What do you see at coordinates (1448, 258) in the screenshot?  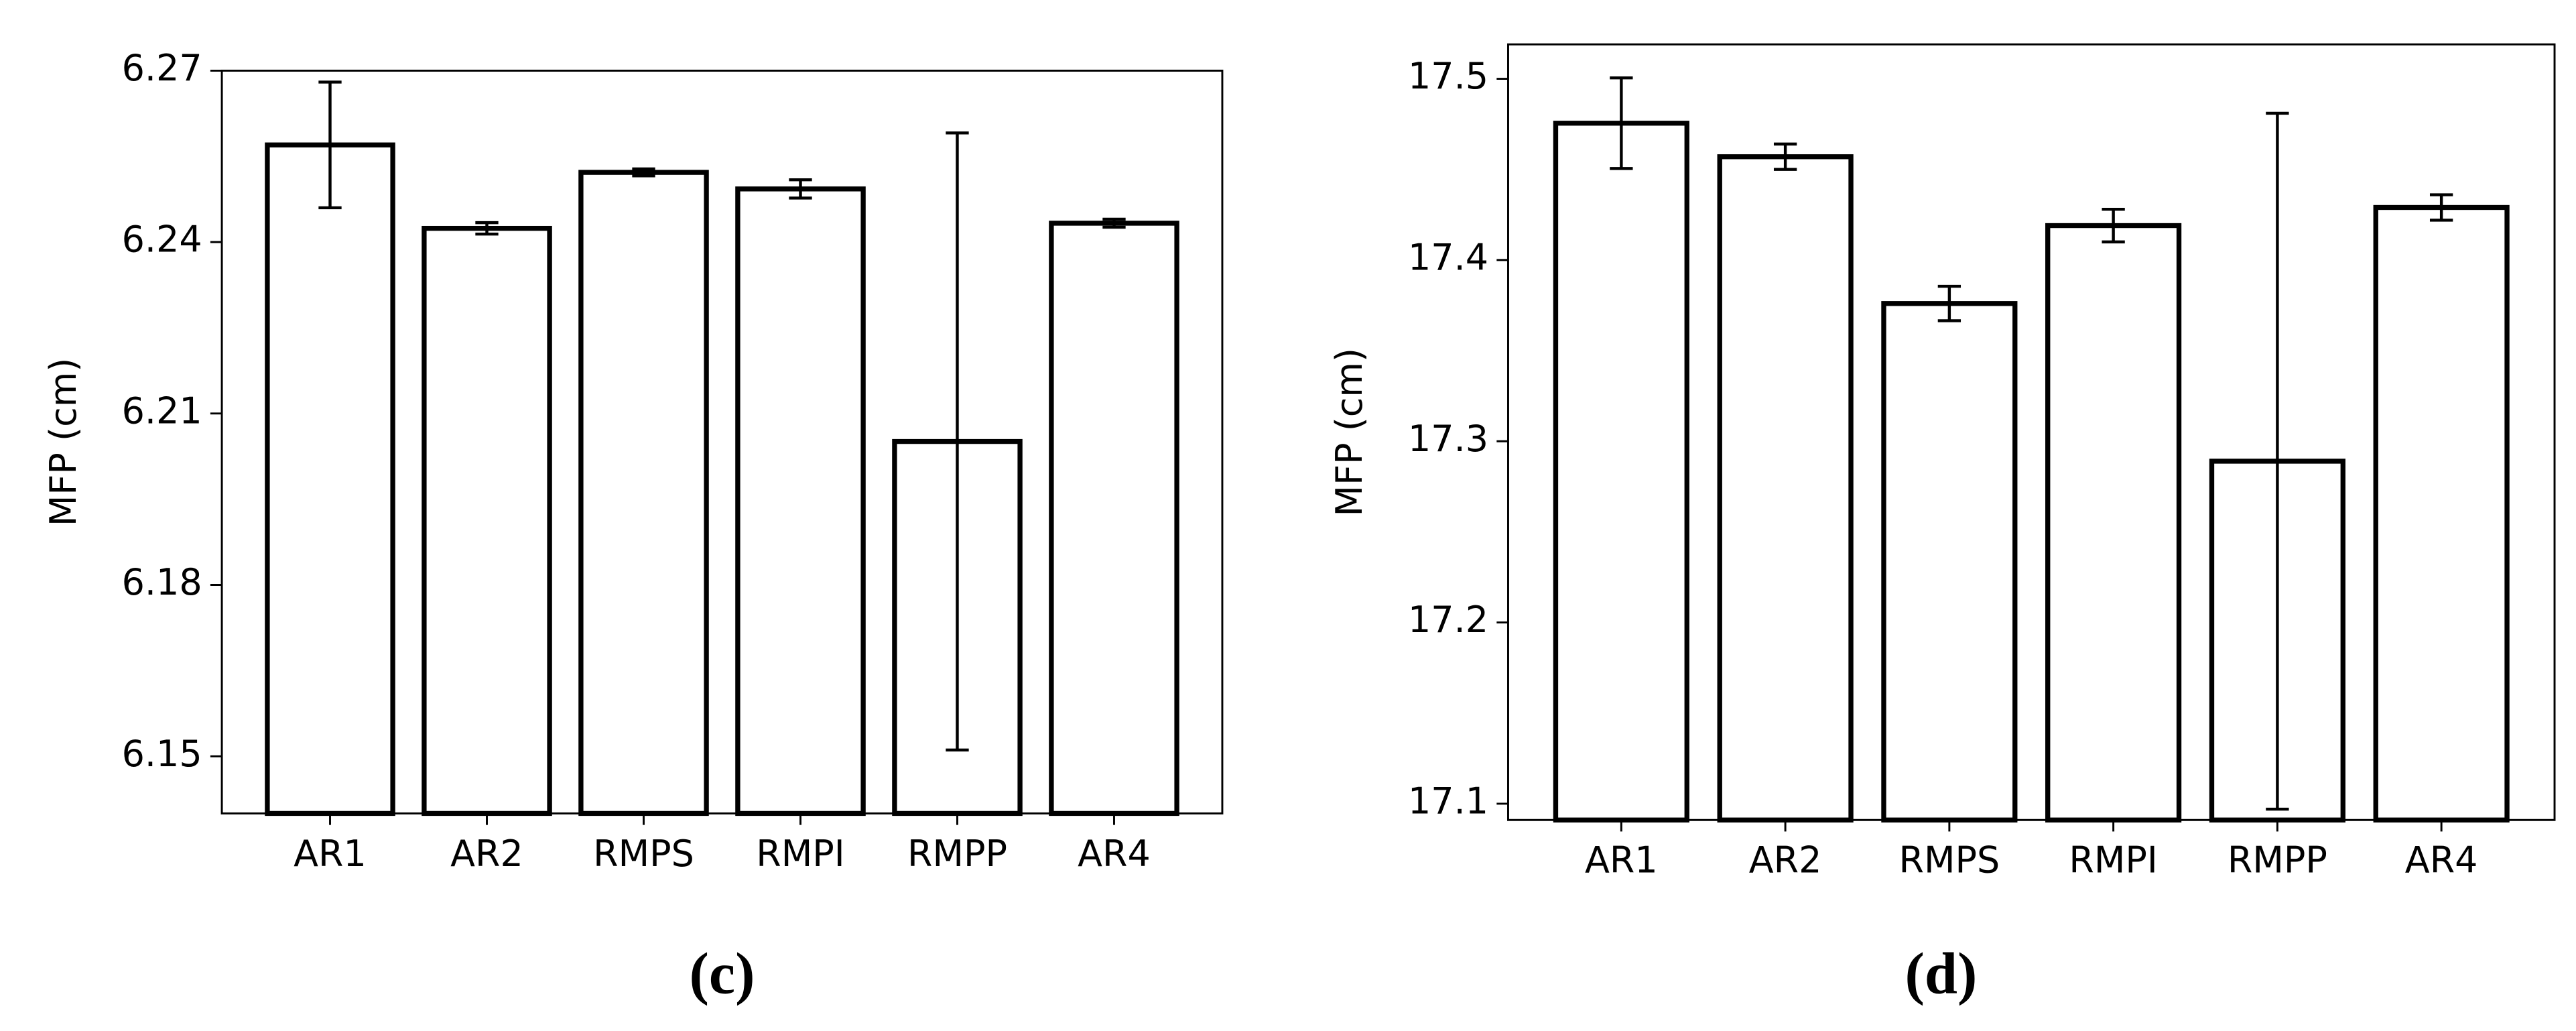 I see `y-tick-label: 17.4` at bounding box center [1448, 258].